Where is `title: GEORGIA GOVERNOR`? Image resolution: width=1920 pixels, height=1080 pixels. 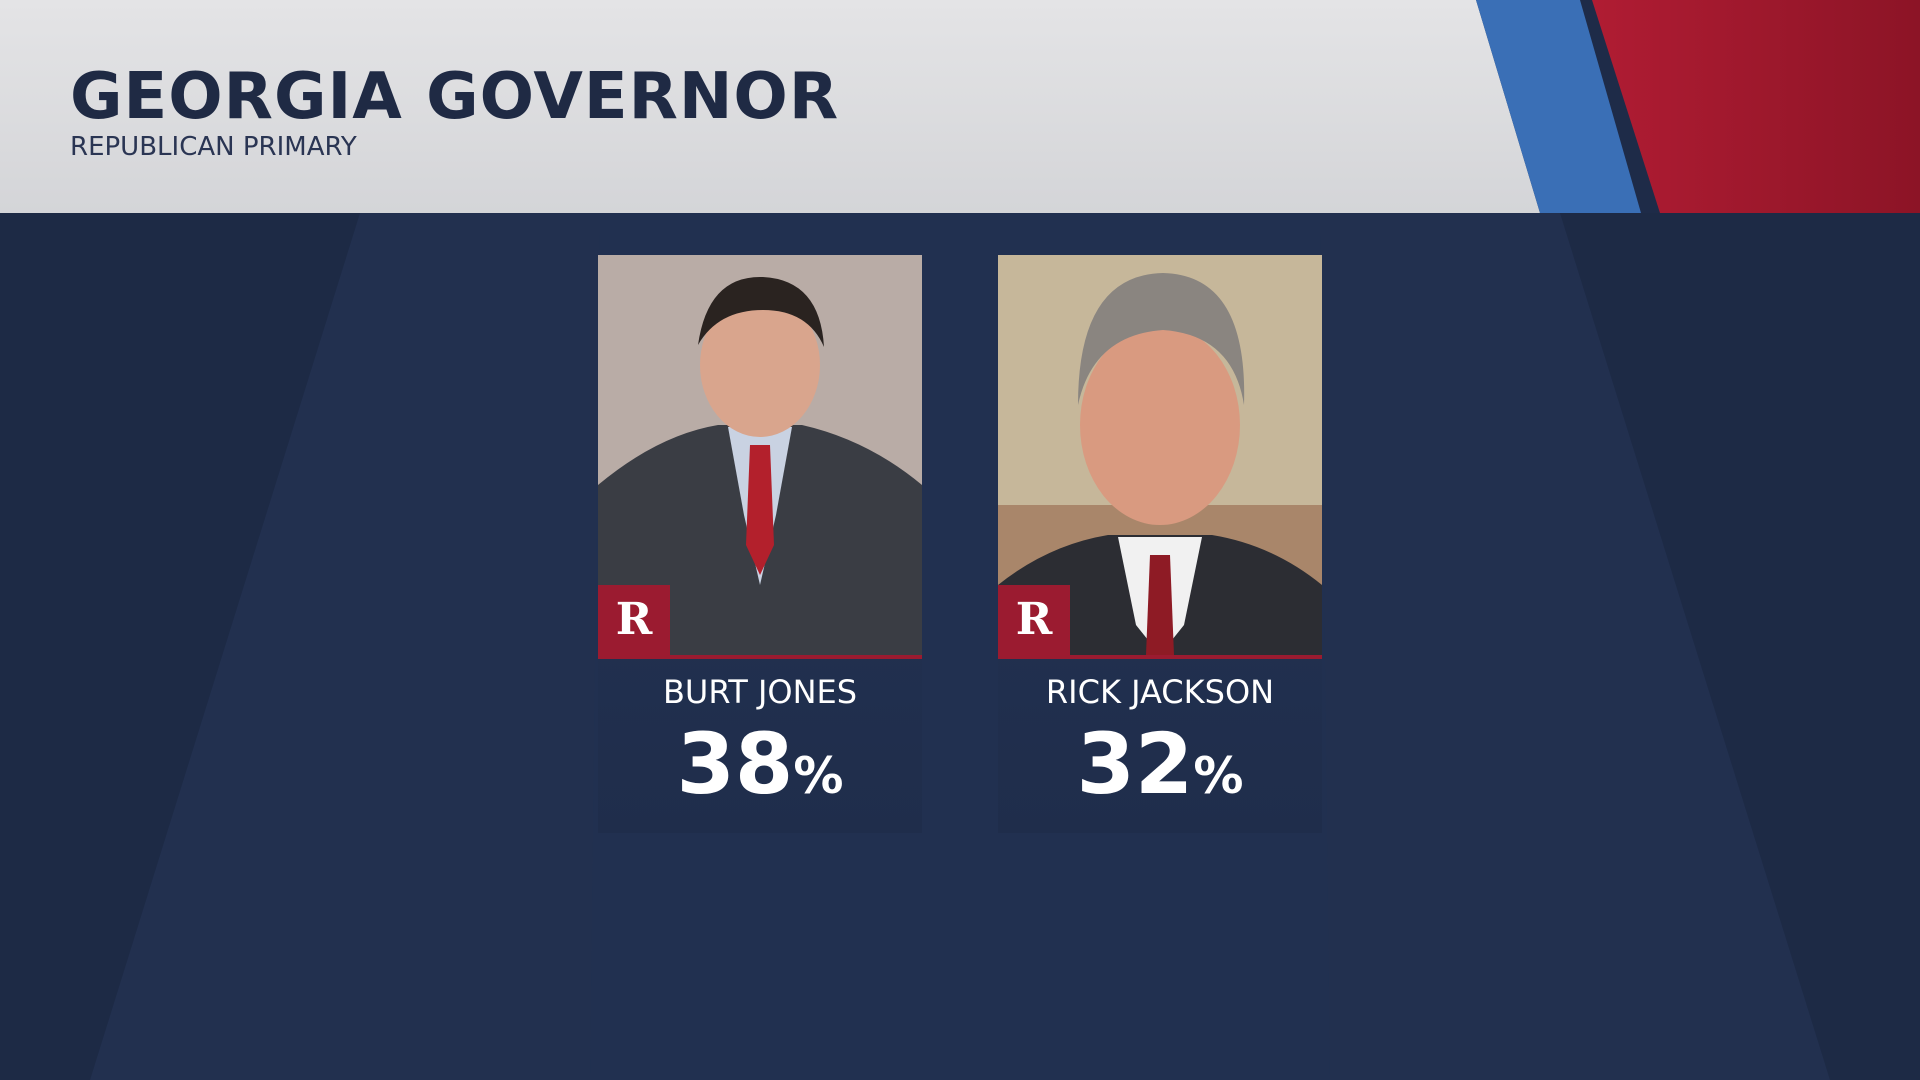 title: GEORGIA GOVERNOR is located at coordinates (455, 97).